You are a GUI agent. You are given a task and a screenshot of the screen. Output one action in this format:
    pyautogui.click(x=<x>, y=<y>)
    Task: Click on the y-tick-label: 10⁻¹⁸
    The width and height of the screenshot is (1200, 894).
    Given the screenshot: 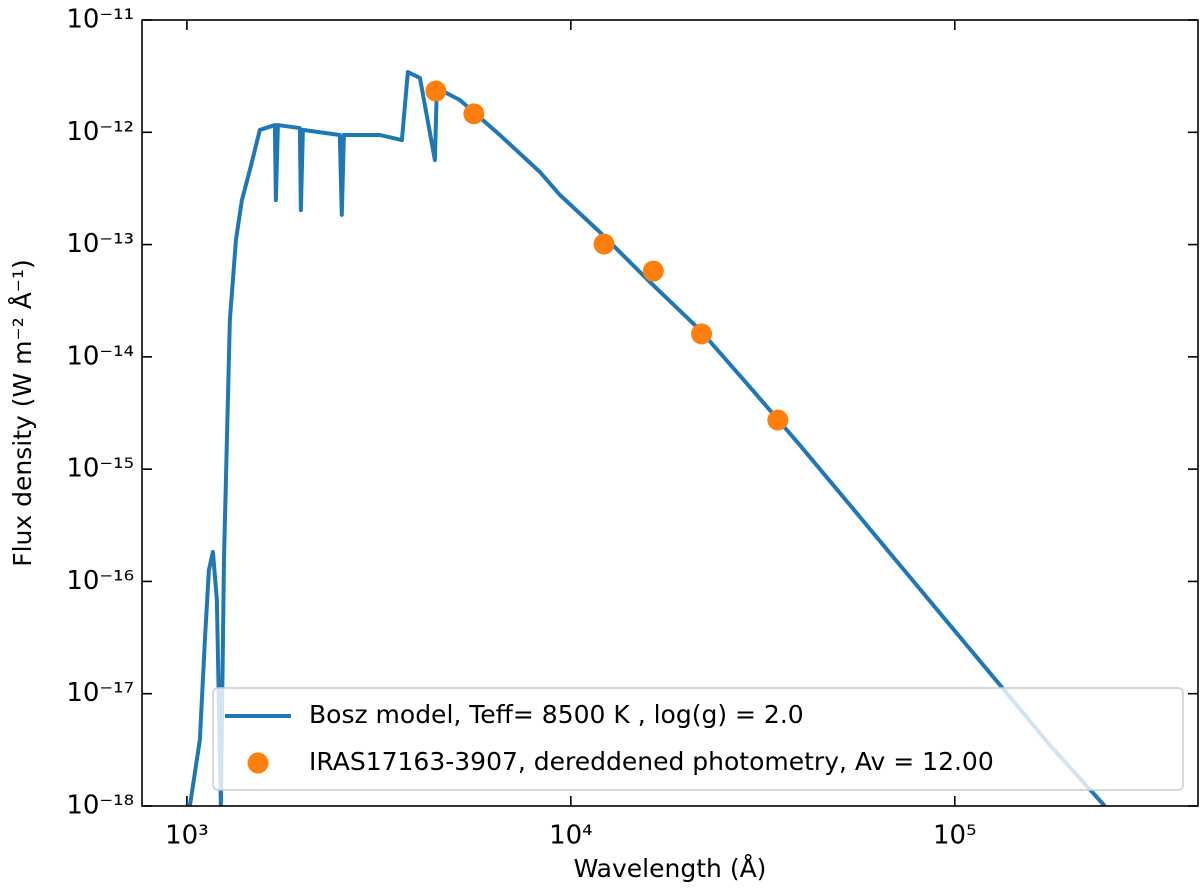 What is the action you would take?
    pyautogui.click(x=100, y=806)
    